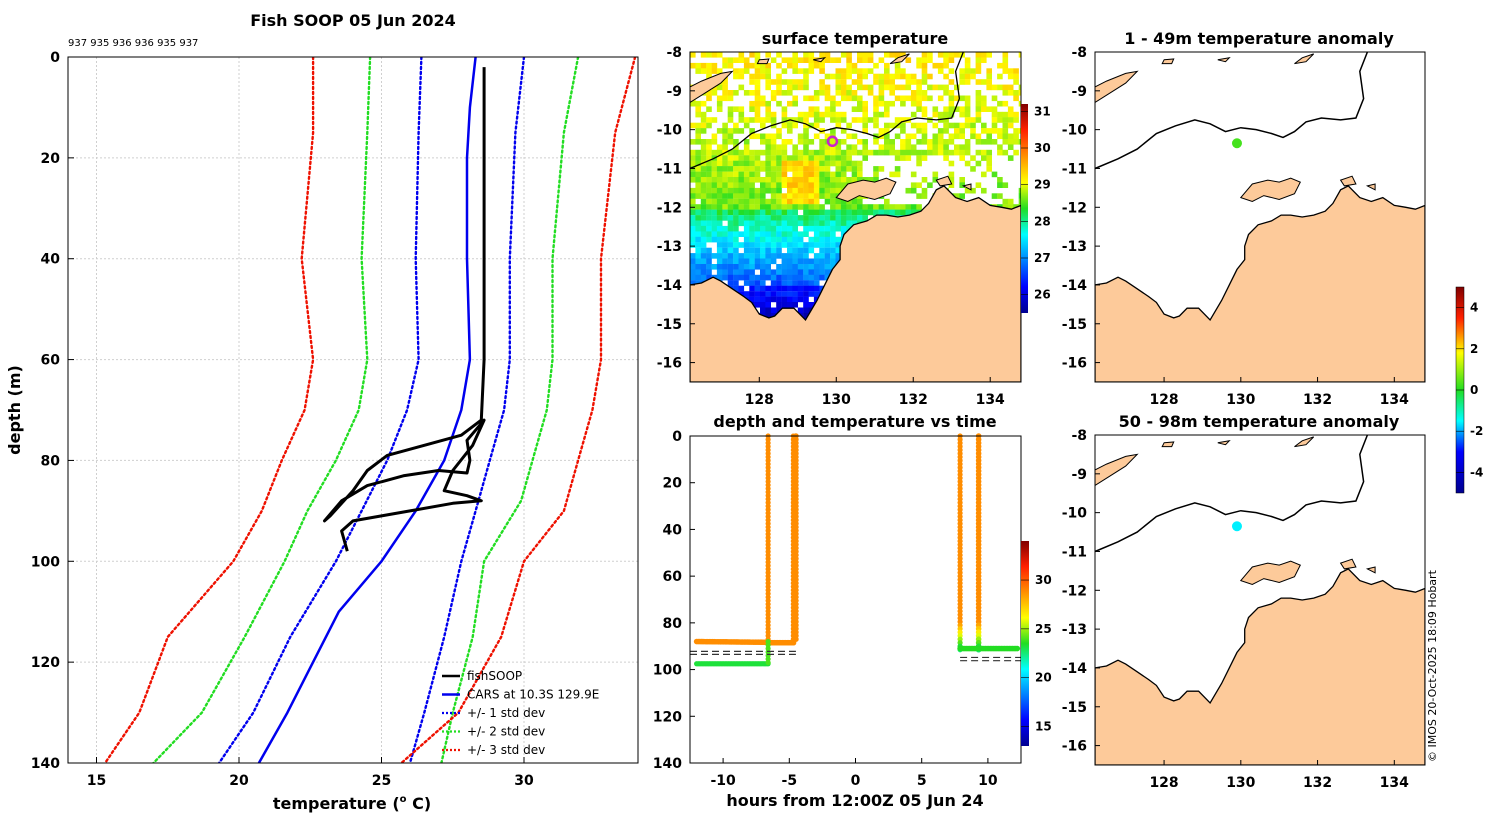 This screenshot has width=1500, height=820. Describe the element at coordinates (1474, 308) in the screenshot. I see `colorbar-tick-label: 4` at that location.